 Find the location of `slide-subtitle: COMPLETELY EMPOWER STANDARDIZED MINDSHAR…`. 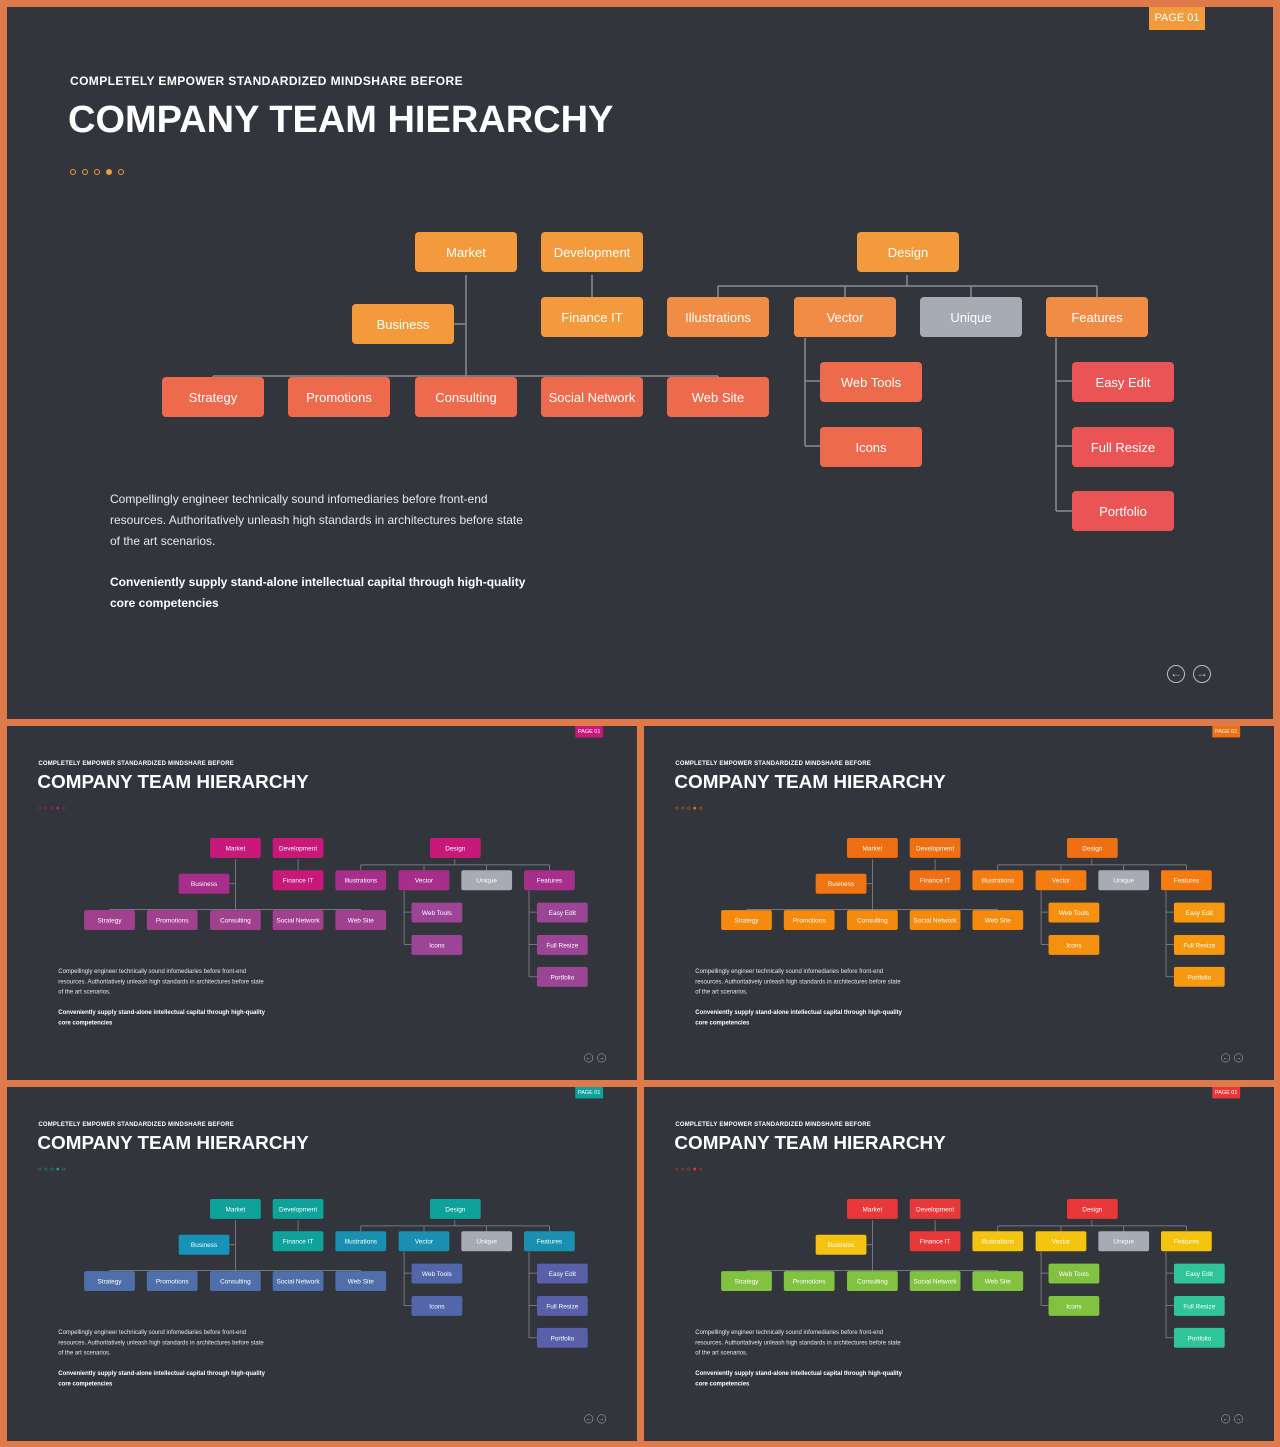

slide-subtitle: COMPLETELY EMPOWER STANDARDIZED MINDSHAR… is located at coordinates (773, 1124).